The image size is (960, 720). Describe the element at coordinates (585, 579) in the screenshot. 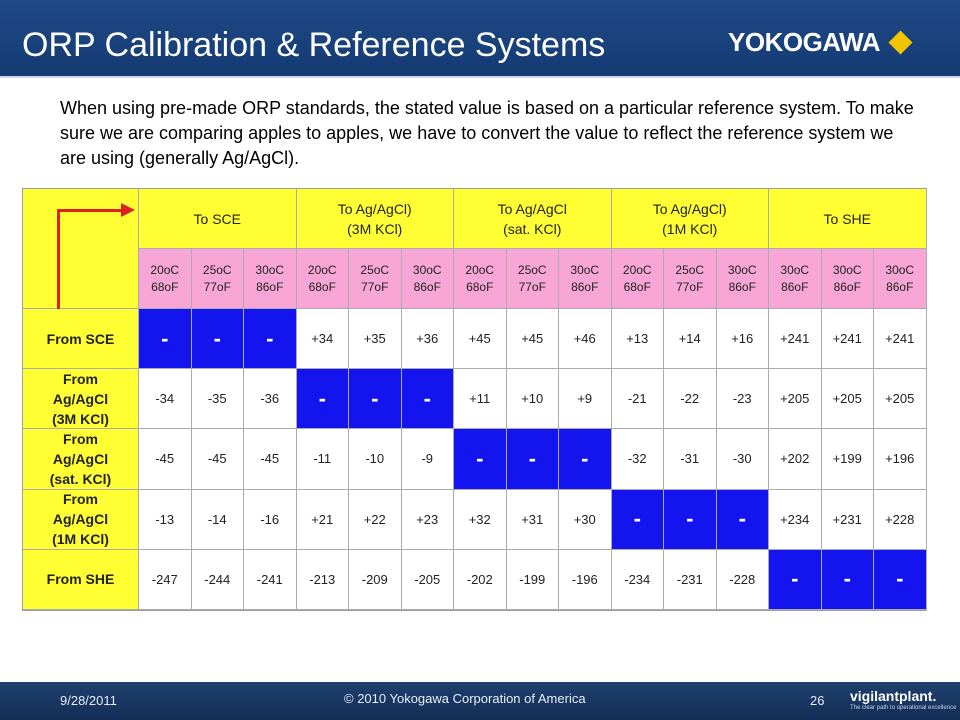

I see `table-cell: -196` at that location.